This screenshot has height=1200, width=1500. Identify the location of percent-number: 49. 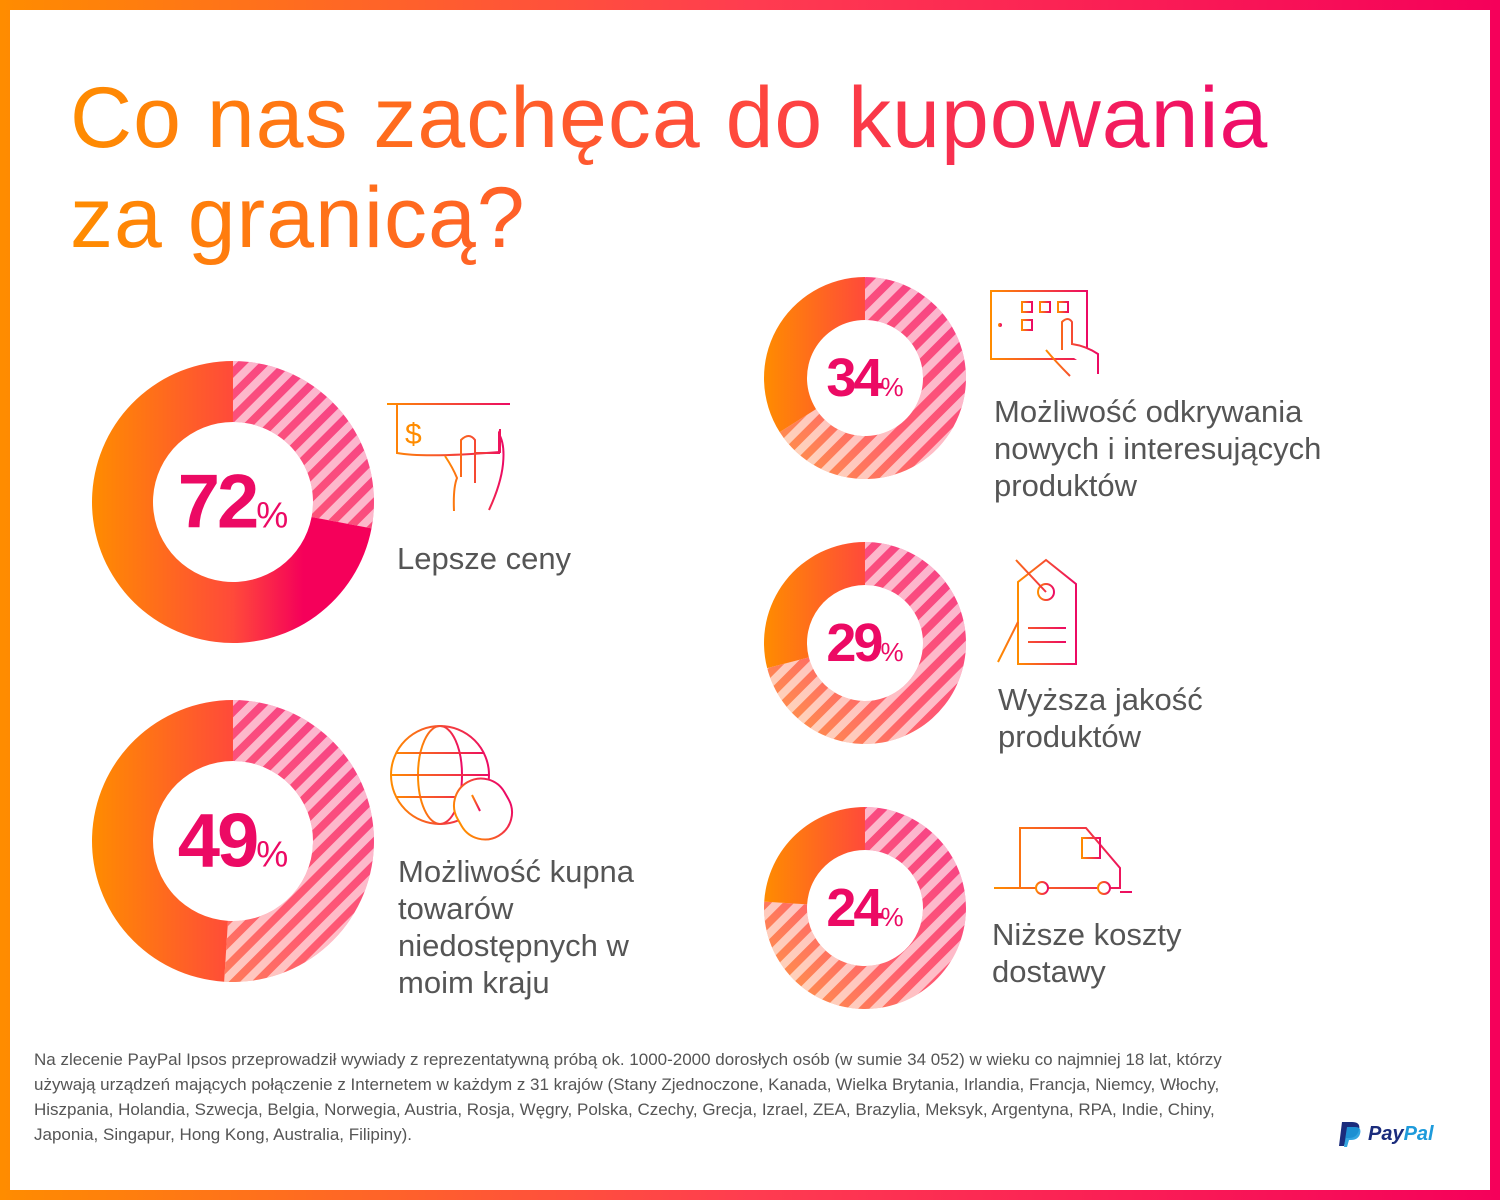
(218, 841).